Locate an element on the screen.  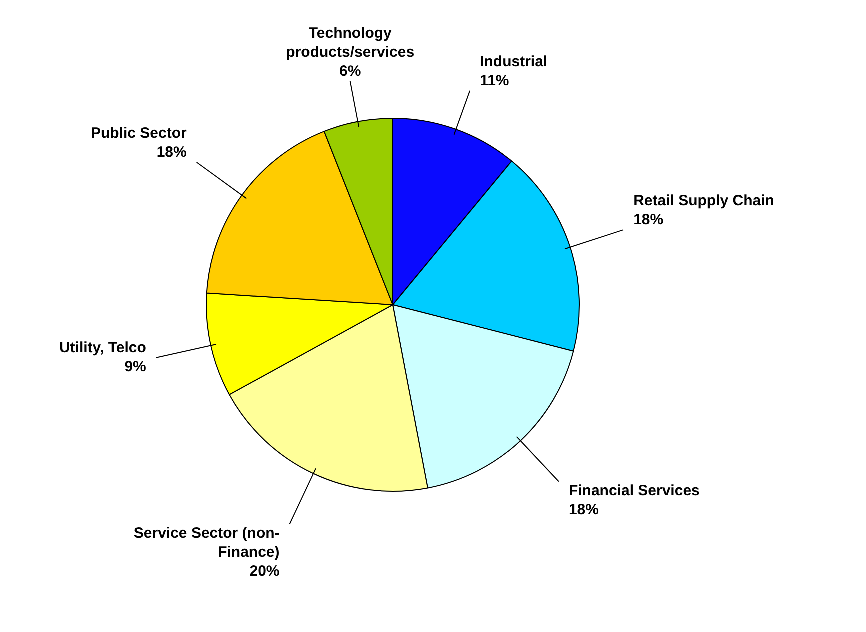
slice-label: Service Sector (non-Finance) is located at coordinates (207, 543).